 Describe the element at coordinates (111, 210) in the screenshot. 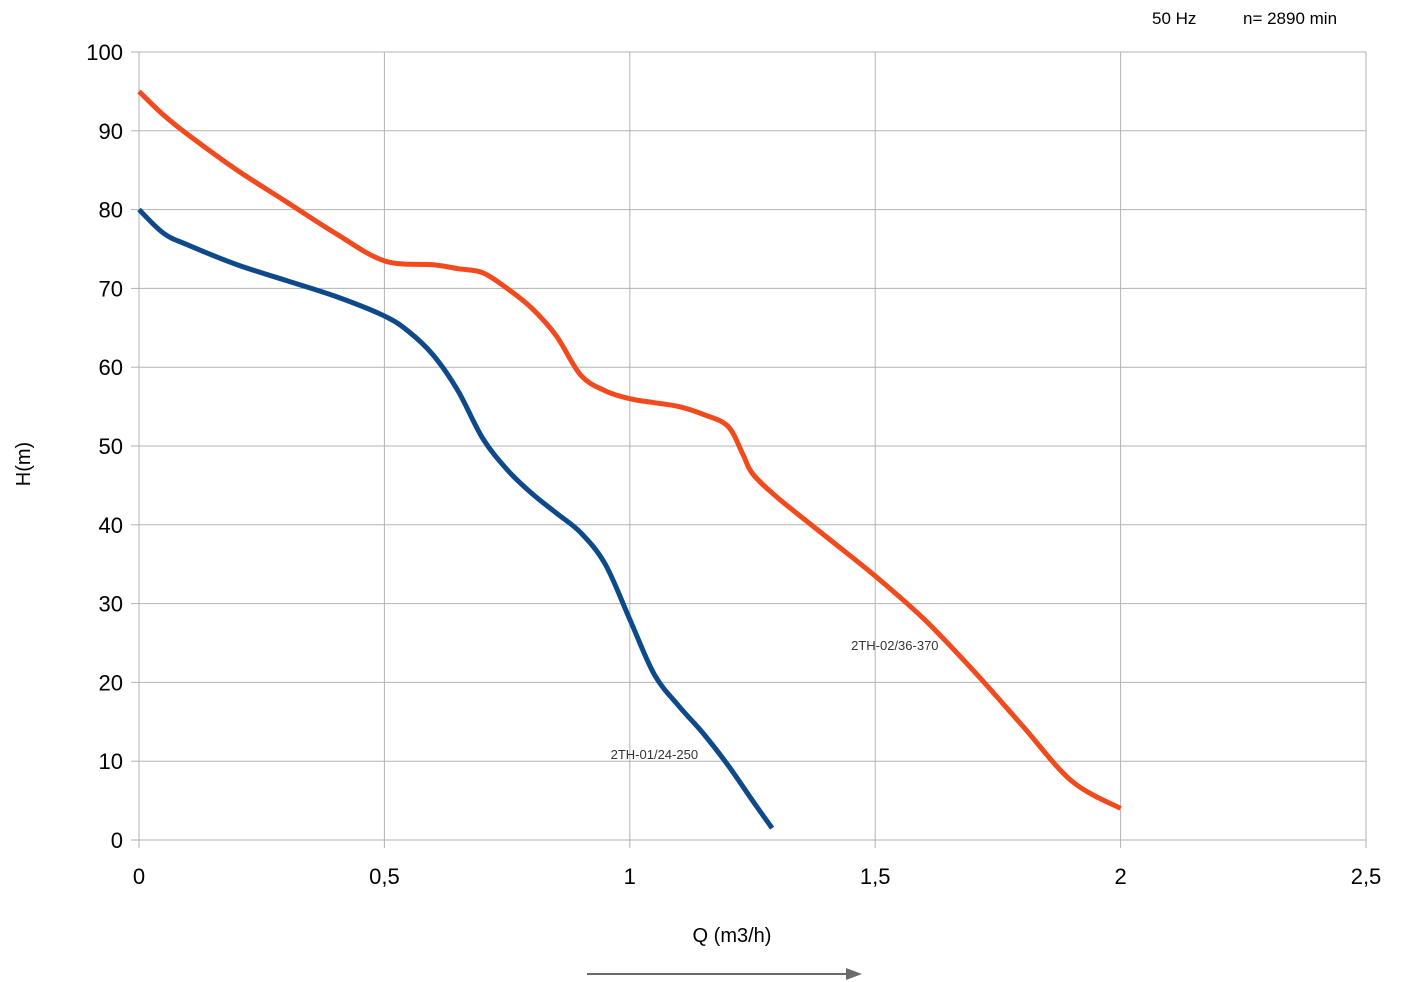

I see `y-tick-label: 80` at that location.